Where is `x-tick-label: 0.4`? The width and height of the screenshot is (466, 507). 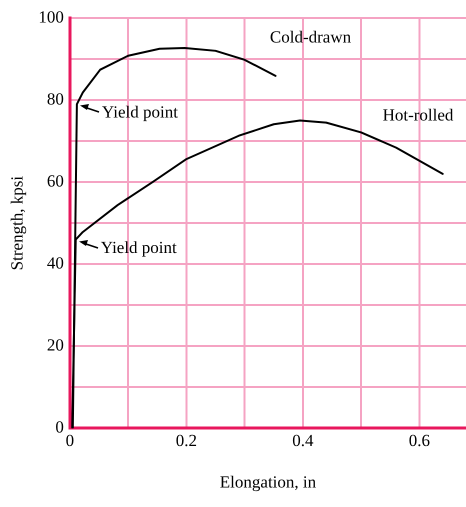
x-tick-label: 0.4 is located at coordinates (303, 440).